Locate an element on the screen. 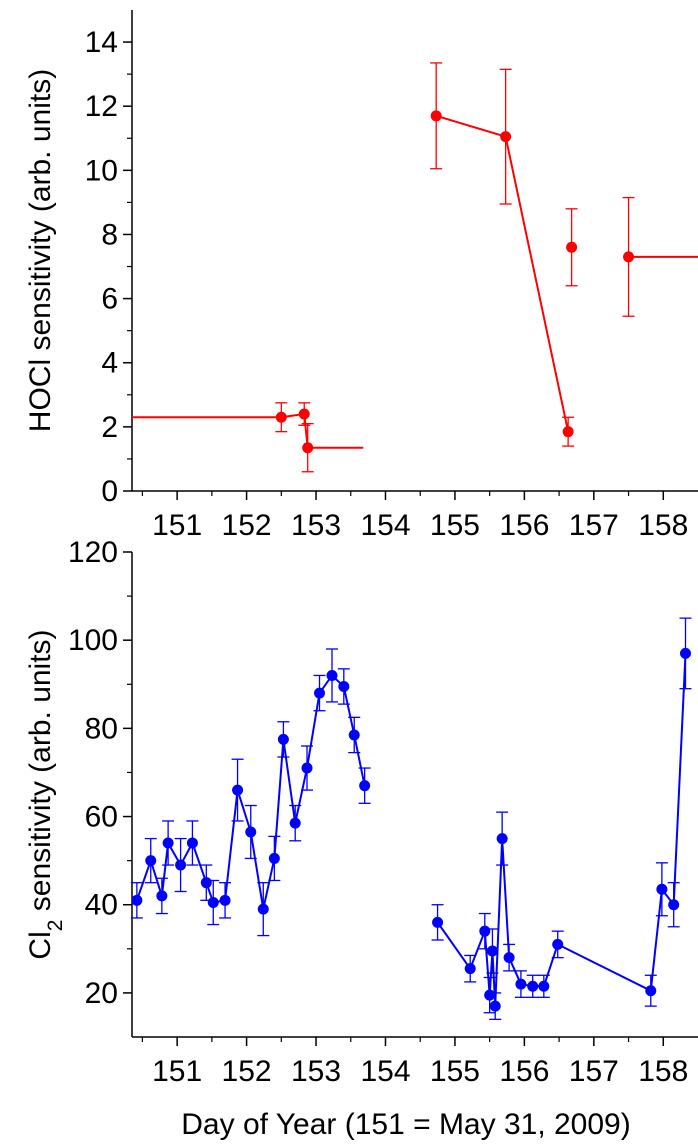  y-tick-label: 14 is located at coordinates (101, 42).